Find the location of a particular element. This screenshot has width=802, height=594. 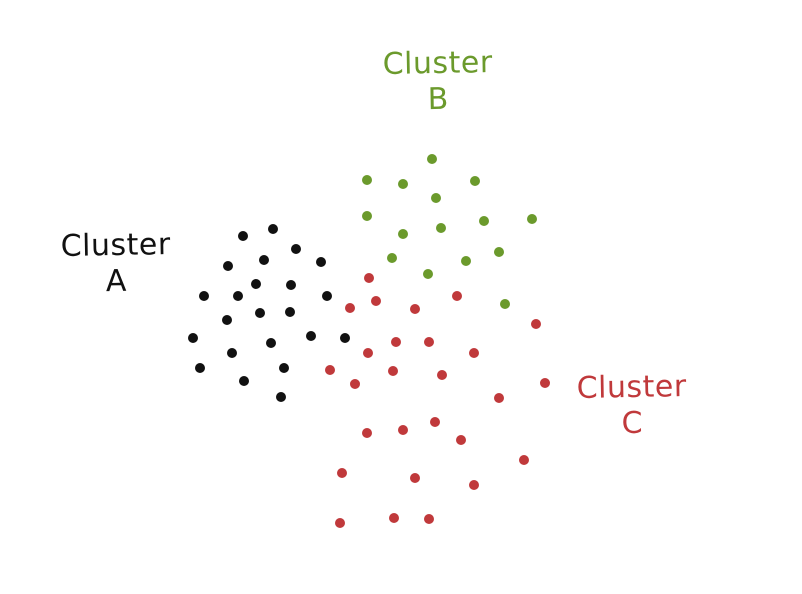

cluster-a-label-line1: Cluster is located at coordinates (115, 245).